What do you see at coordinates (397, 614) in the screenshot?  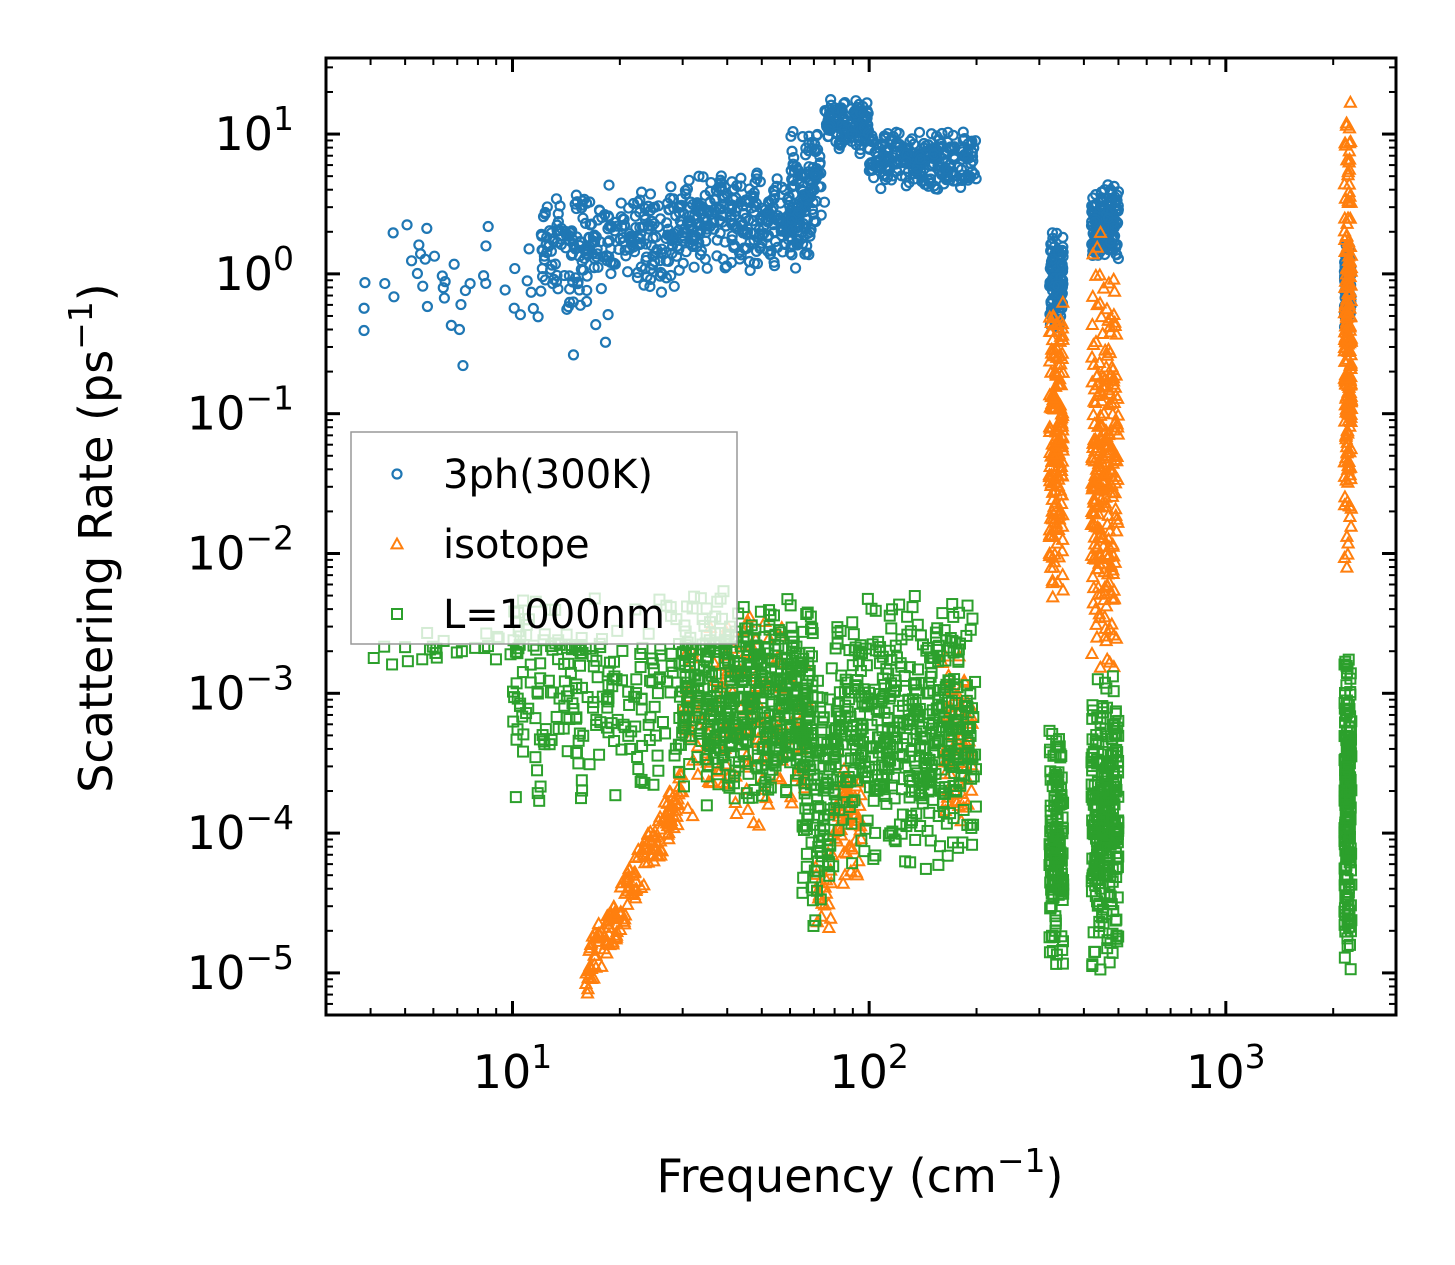 I see `legend-marker-square` at bounding box center [397, 614].